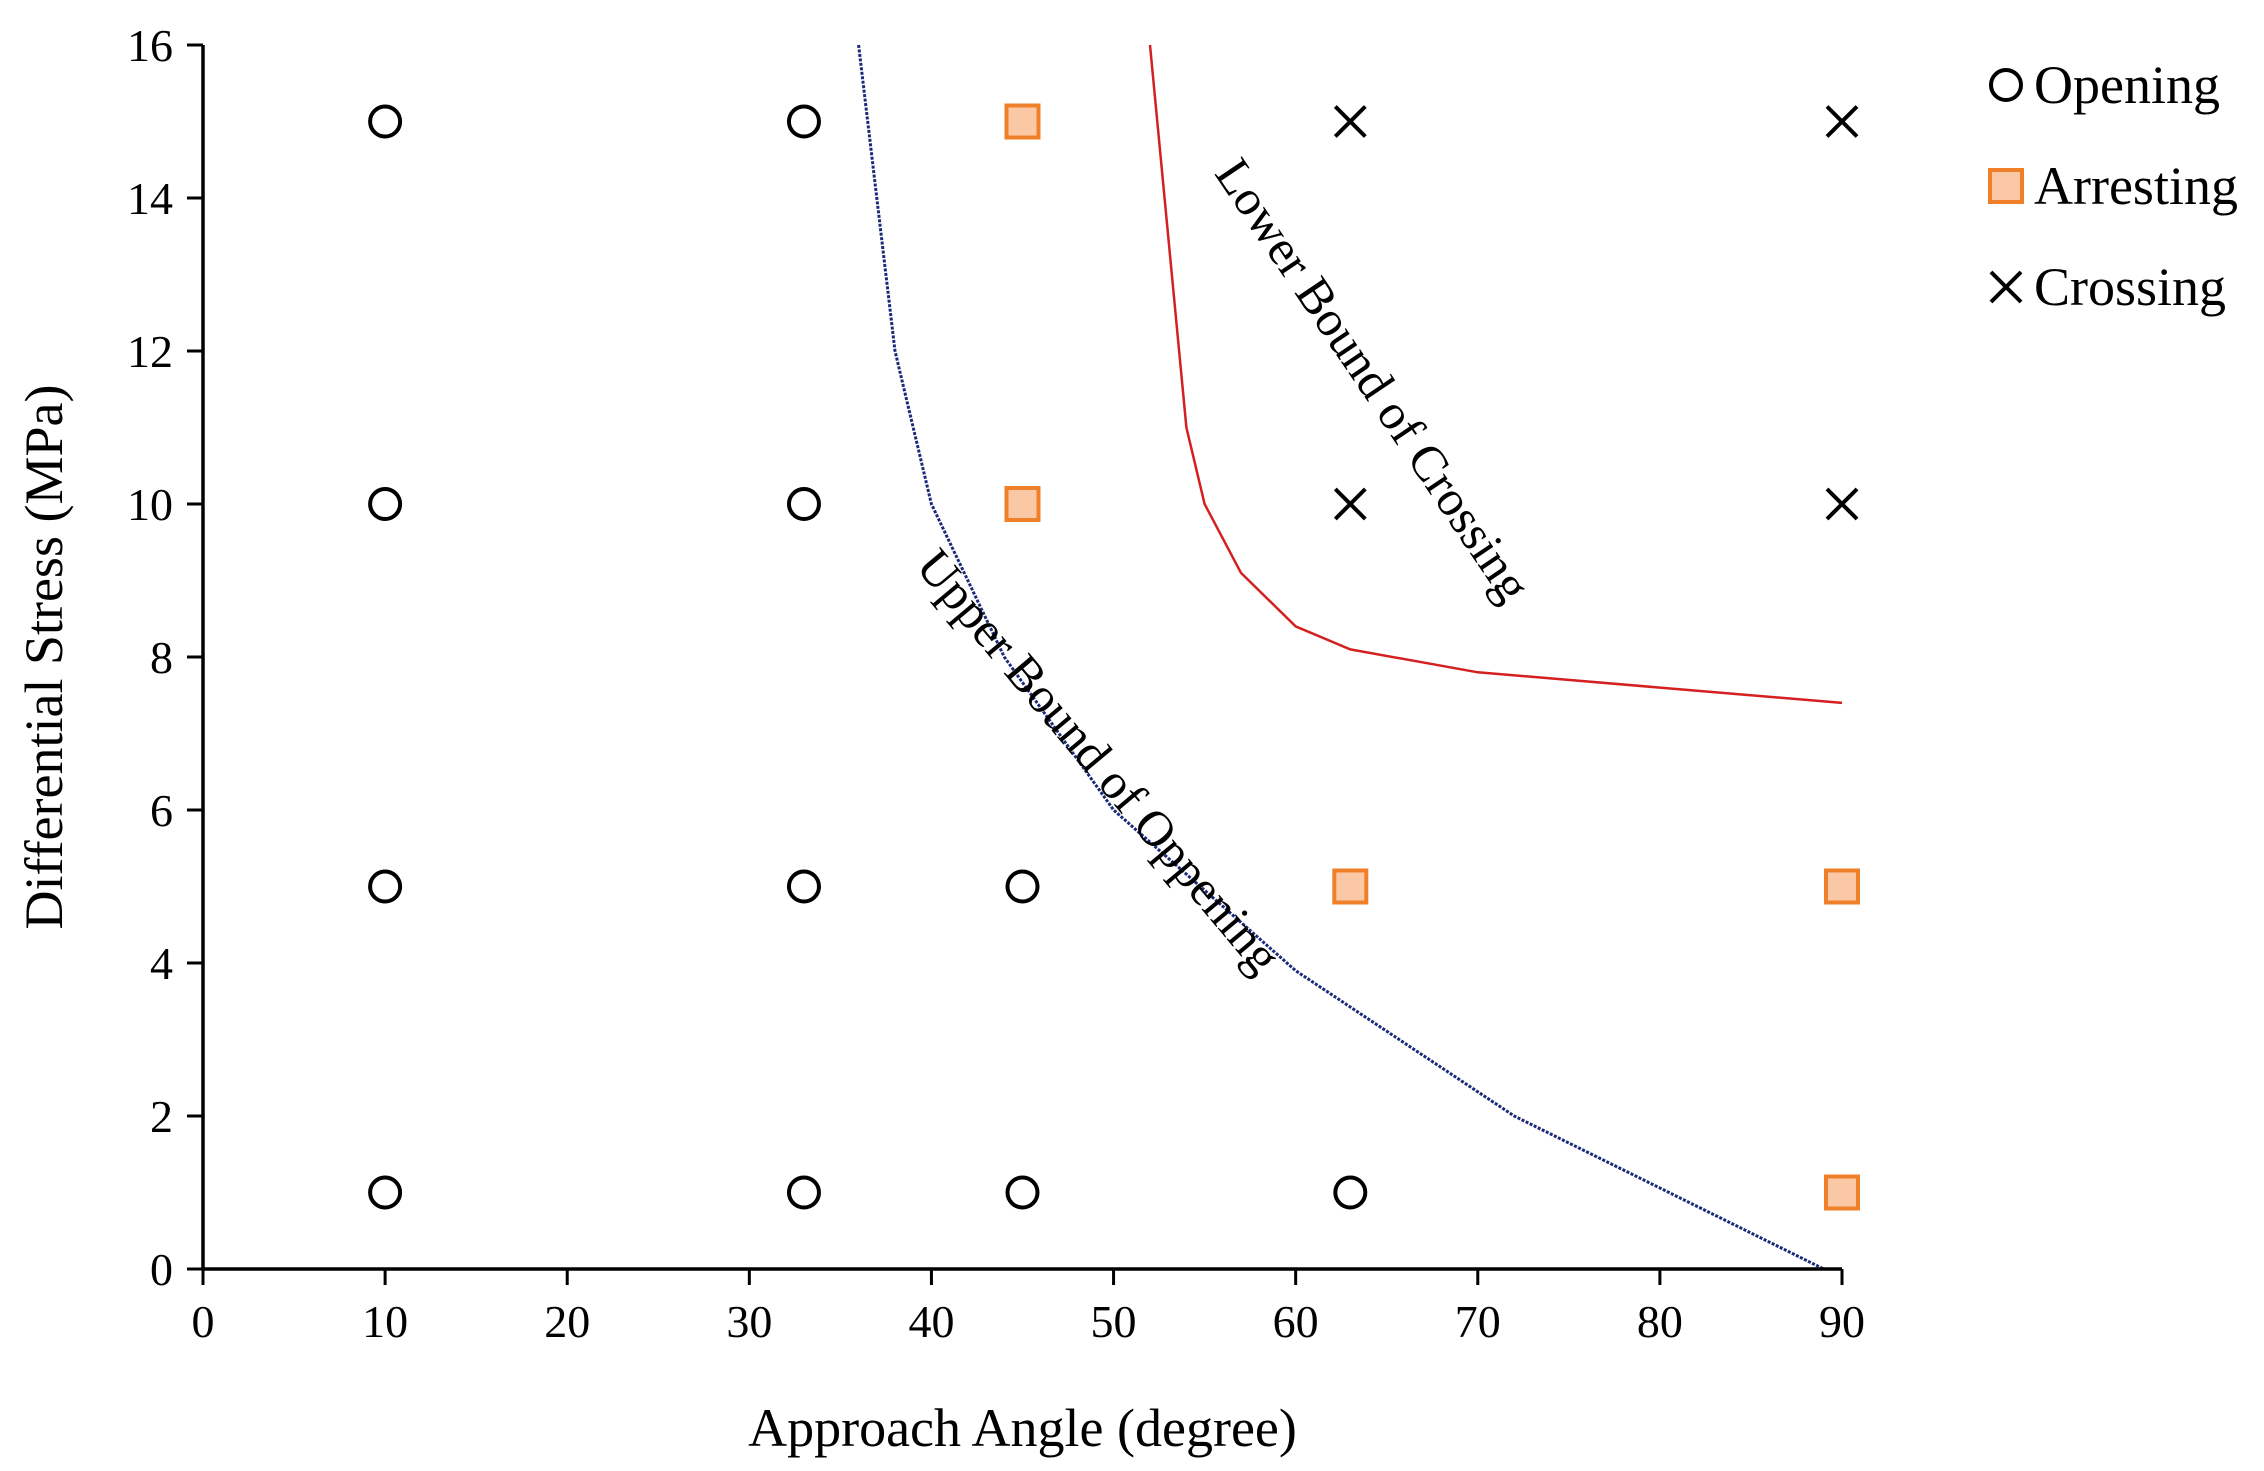 The width and height of the screenshot is (2264, 1471). What do you see at coordinates (2127, 85) in the screenshot?
I see `legend-opening-label: Opening` at bounding box center [2127, 85].